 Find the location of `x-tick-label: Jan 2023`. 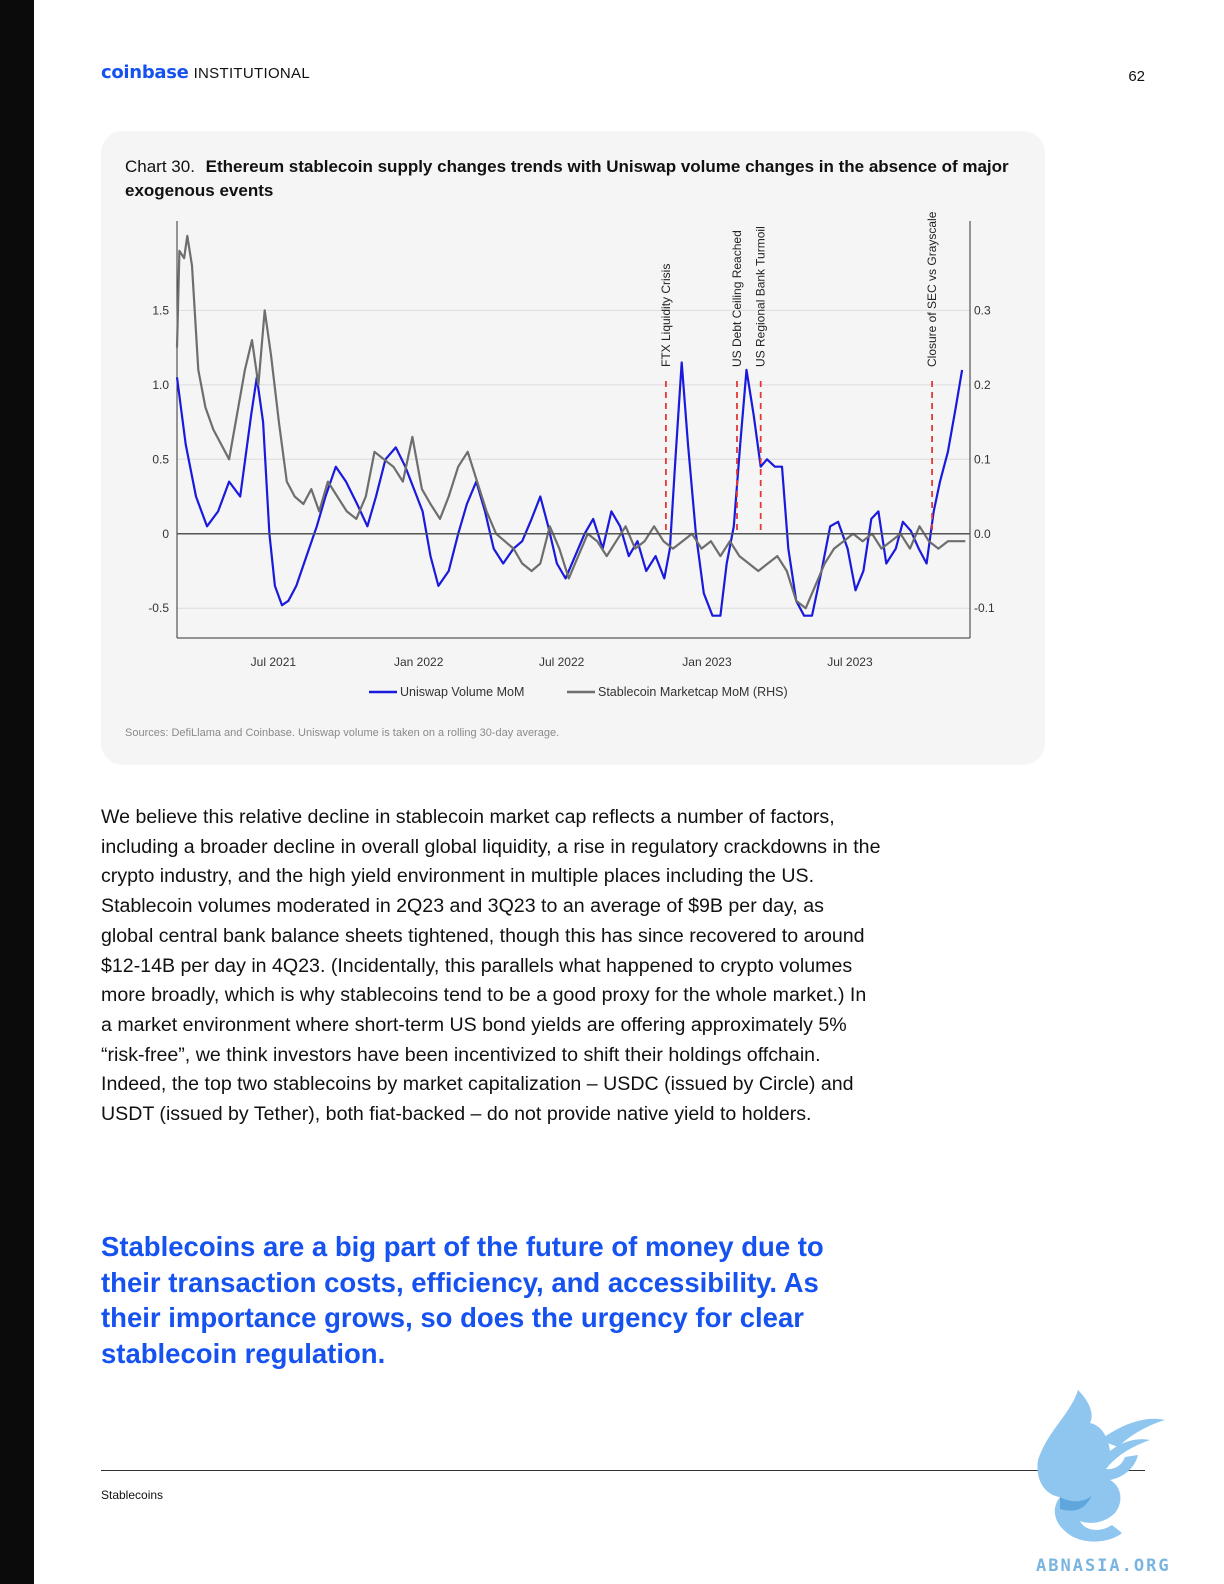

x-tick-label: Jan 2023 is located at coordinates (707, 662).